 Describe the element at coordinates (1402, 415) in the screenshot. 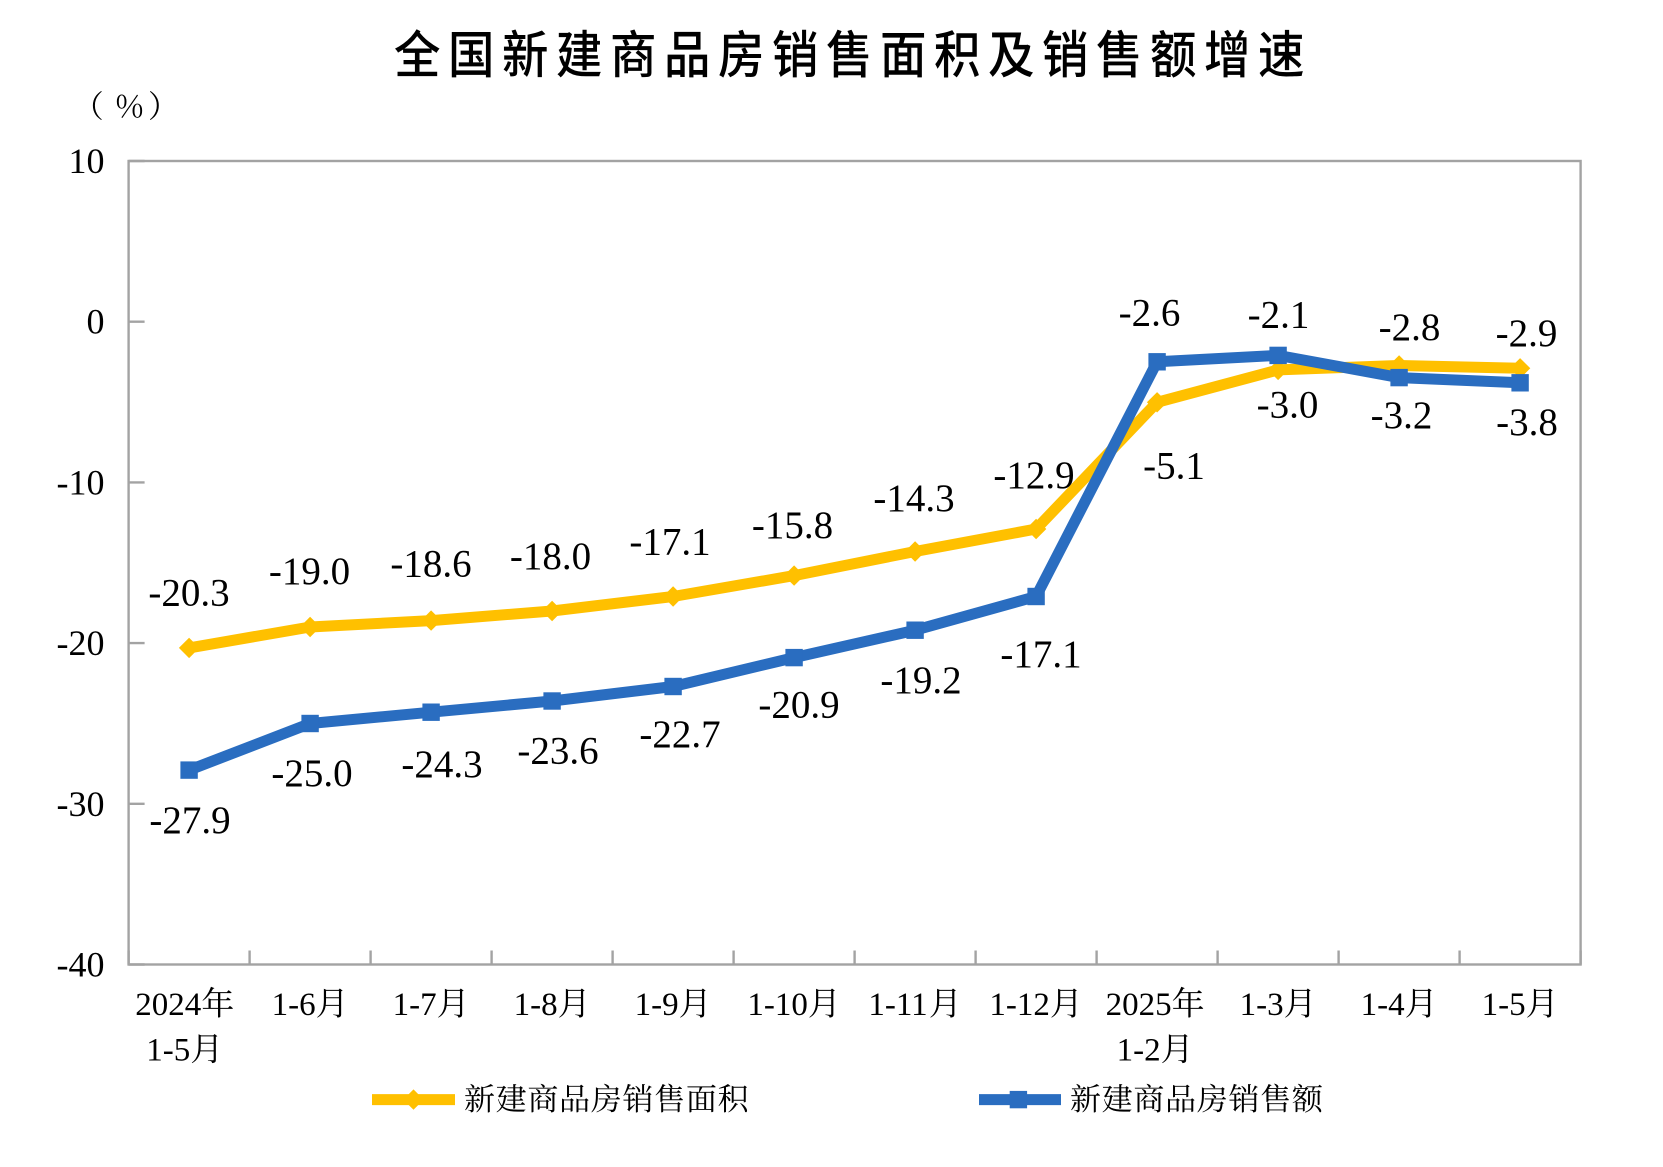

I see `svg-text: -3.2` at that location.